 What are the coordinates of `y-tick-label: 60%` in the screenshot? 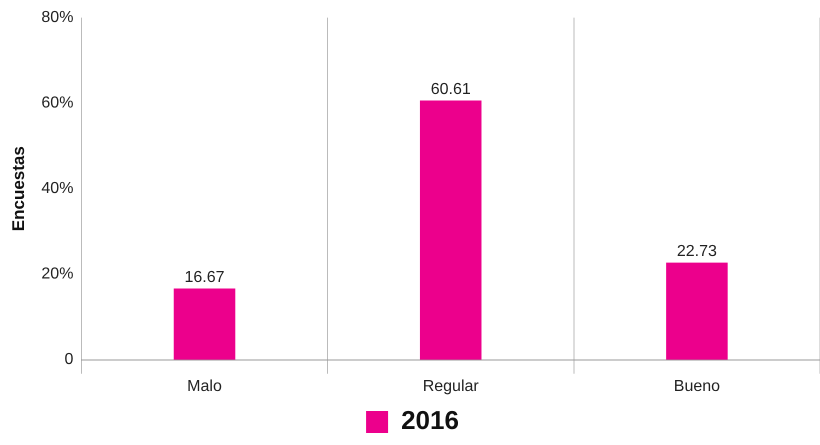 It's located at (57, 103).